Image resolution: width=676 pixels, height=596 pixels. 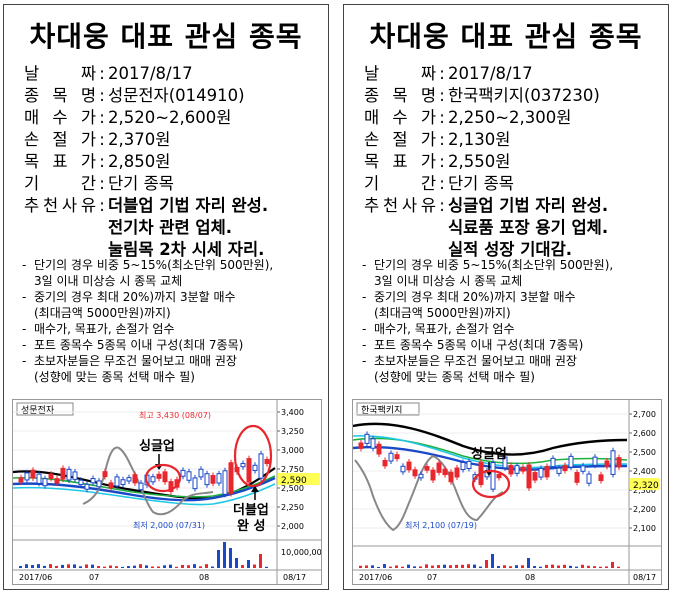 What do you see at coordinates (104, 329) in the screenshot?
I see `note-item: 매수가, 목표가, 손절가 엄수` at bounding box center [104, 329].